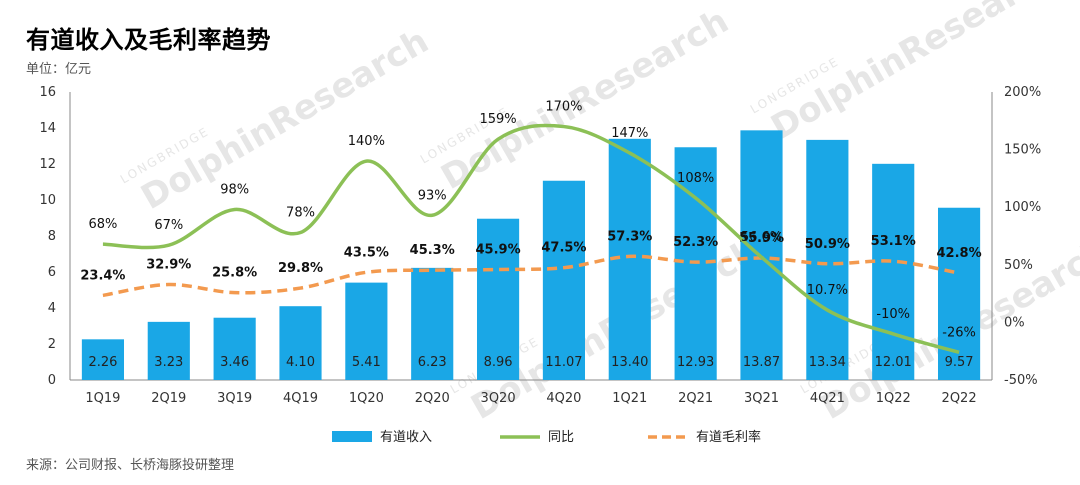 The width and height of the screenshot is (1080, 485). I want to click on right-axis-tick-label: 150%, so click(1022, 150).